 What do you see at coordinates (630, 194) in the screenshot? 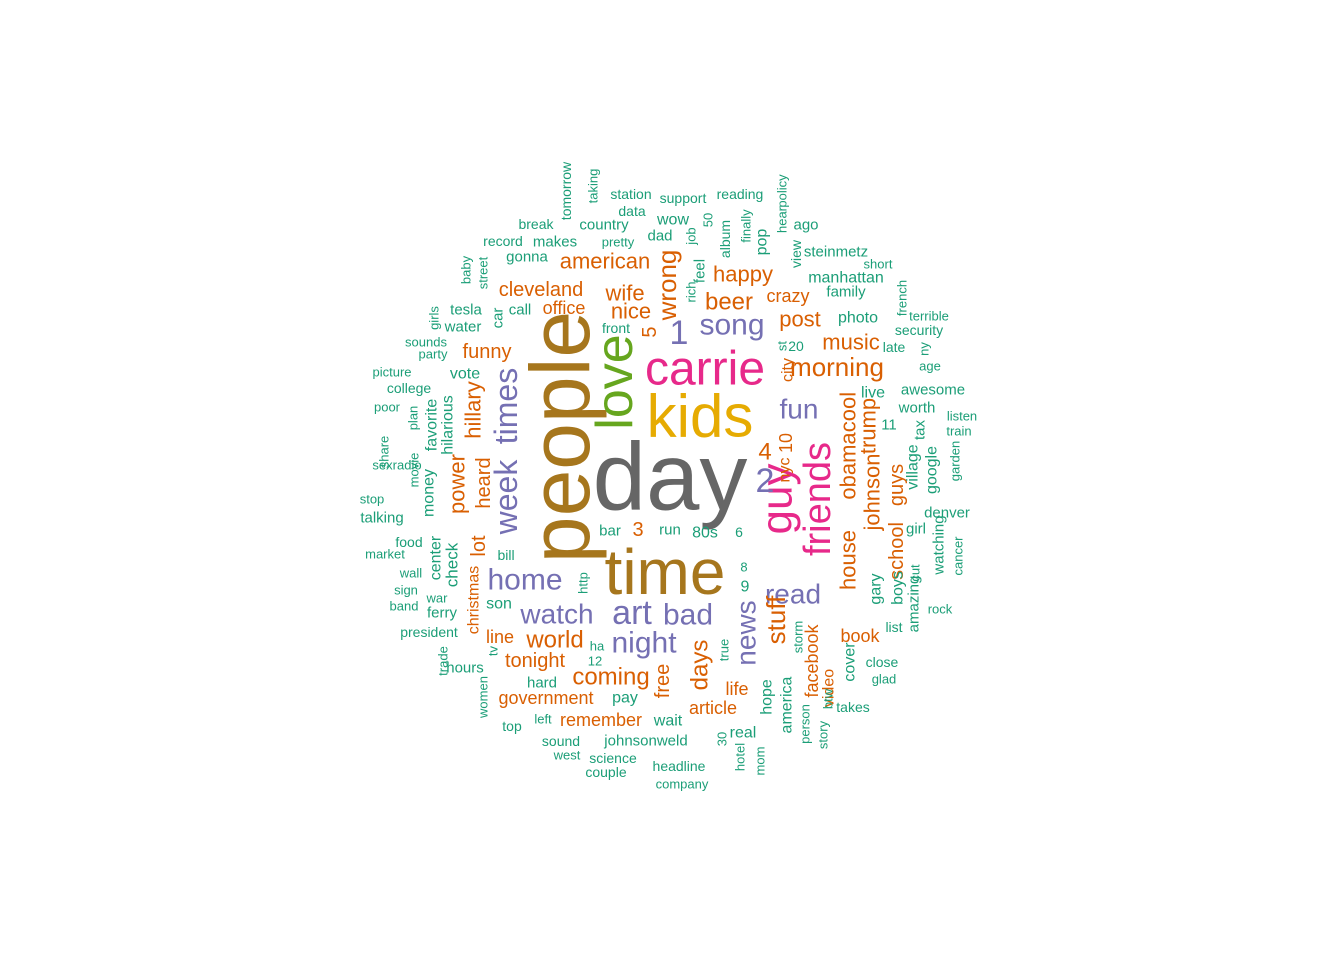
I see `word-station: station` at bounding box center [630, 194].